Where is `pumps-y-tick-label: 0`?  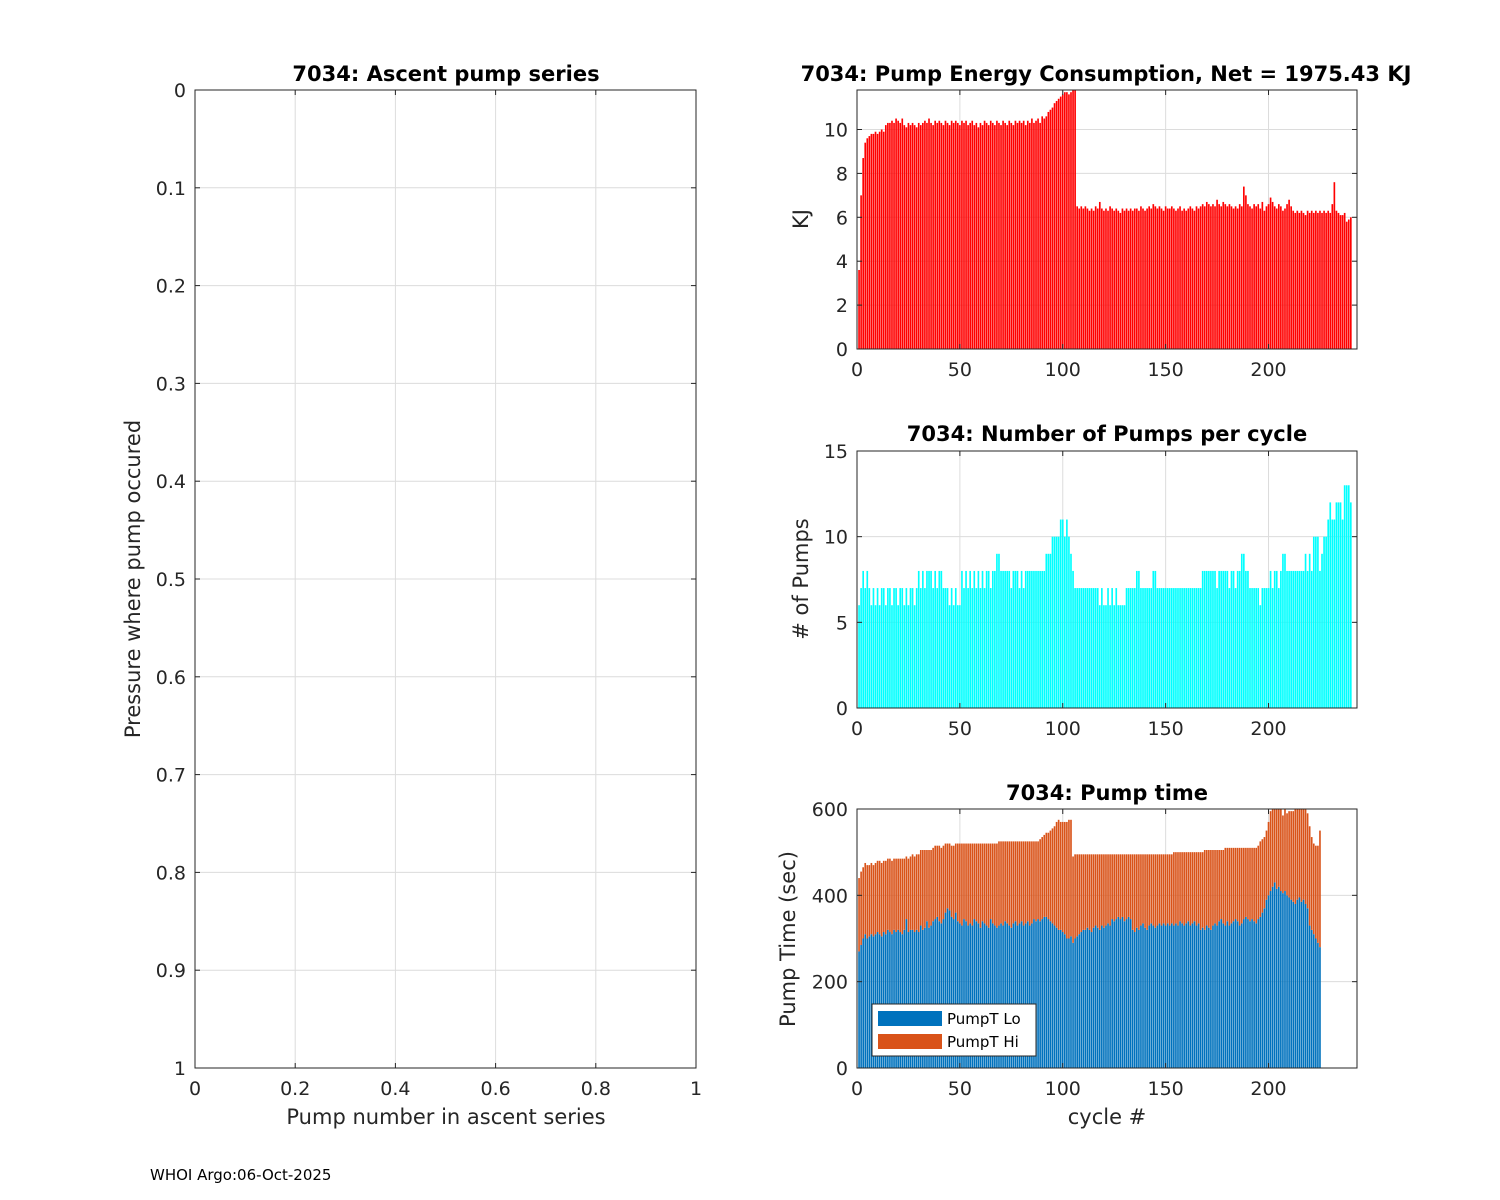
pumps-y-tick-label: 0 is located at coordinates (842, 709).